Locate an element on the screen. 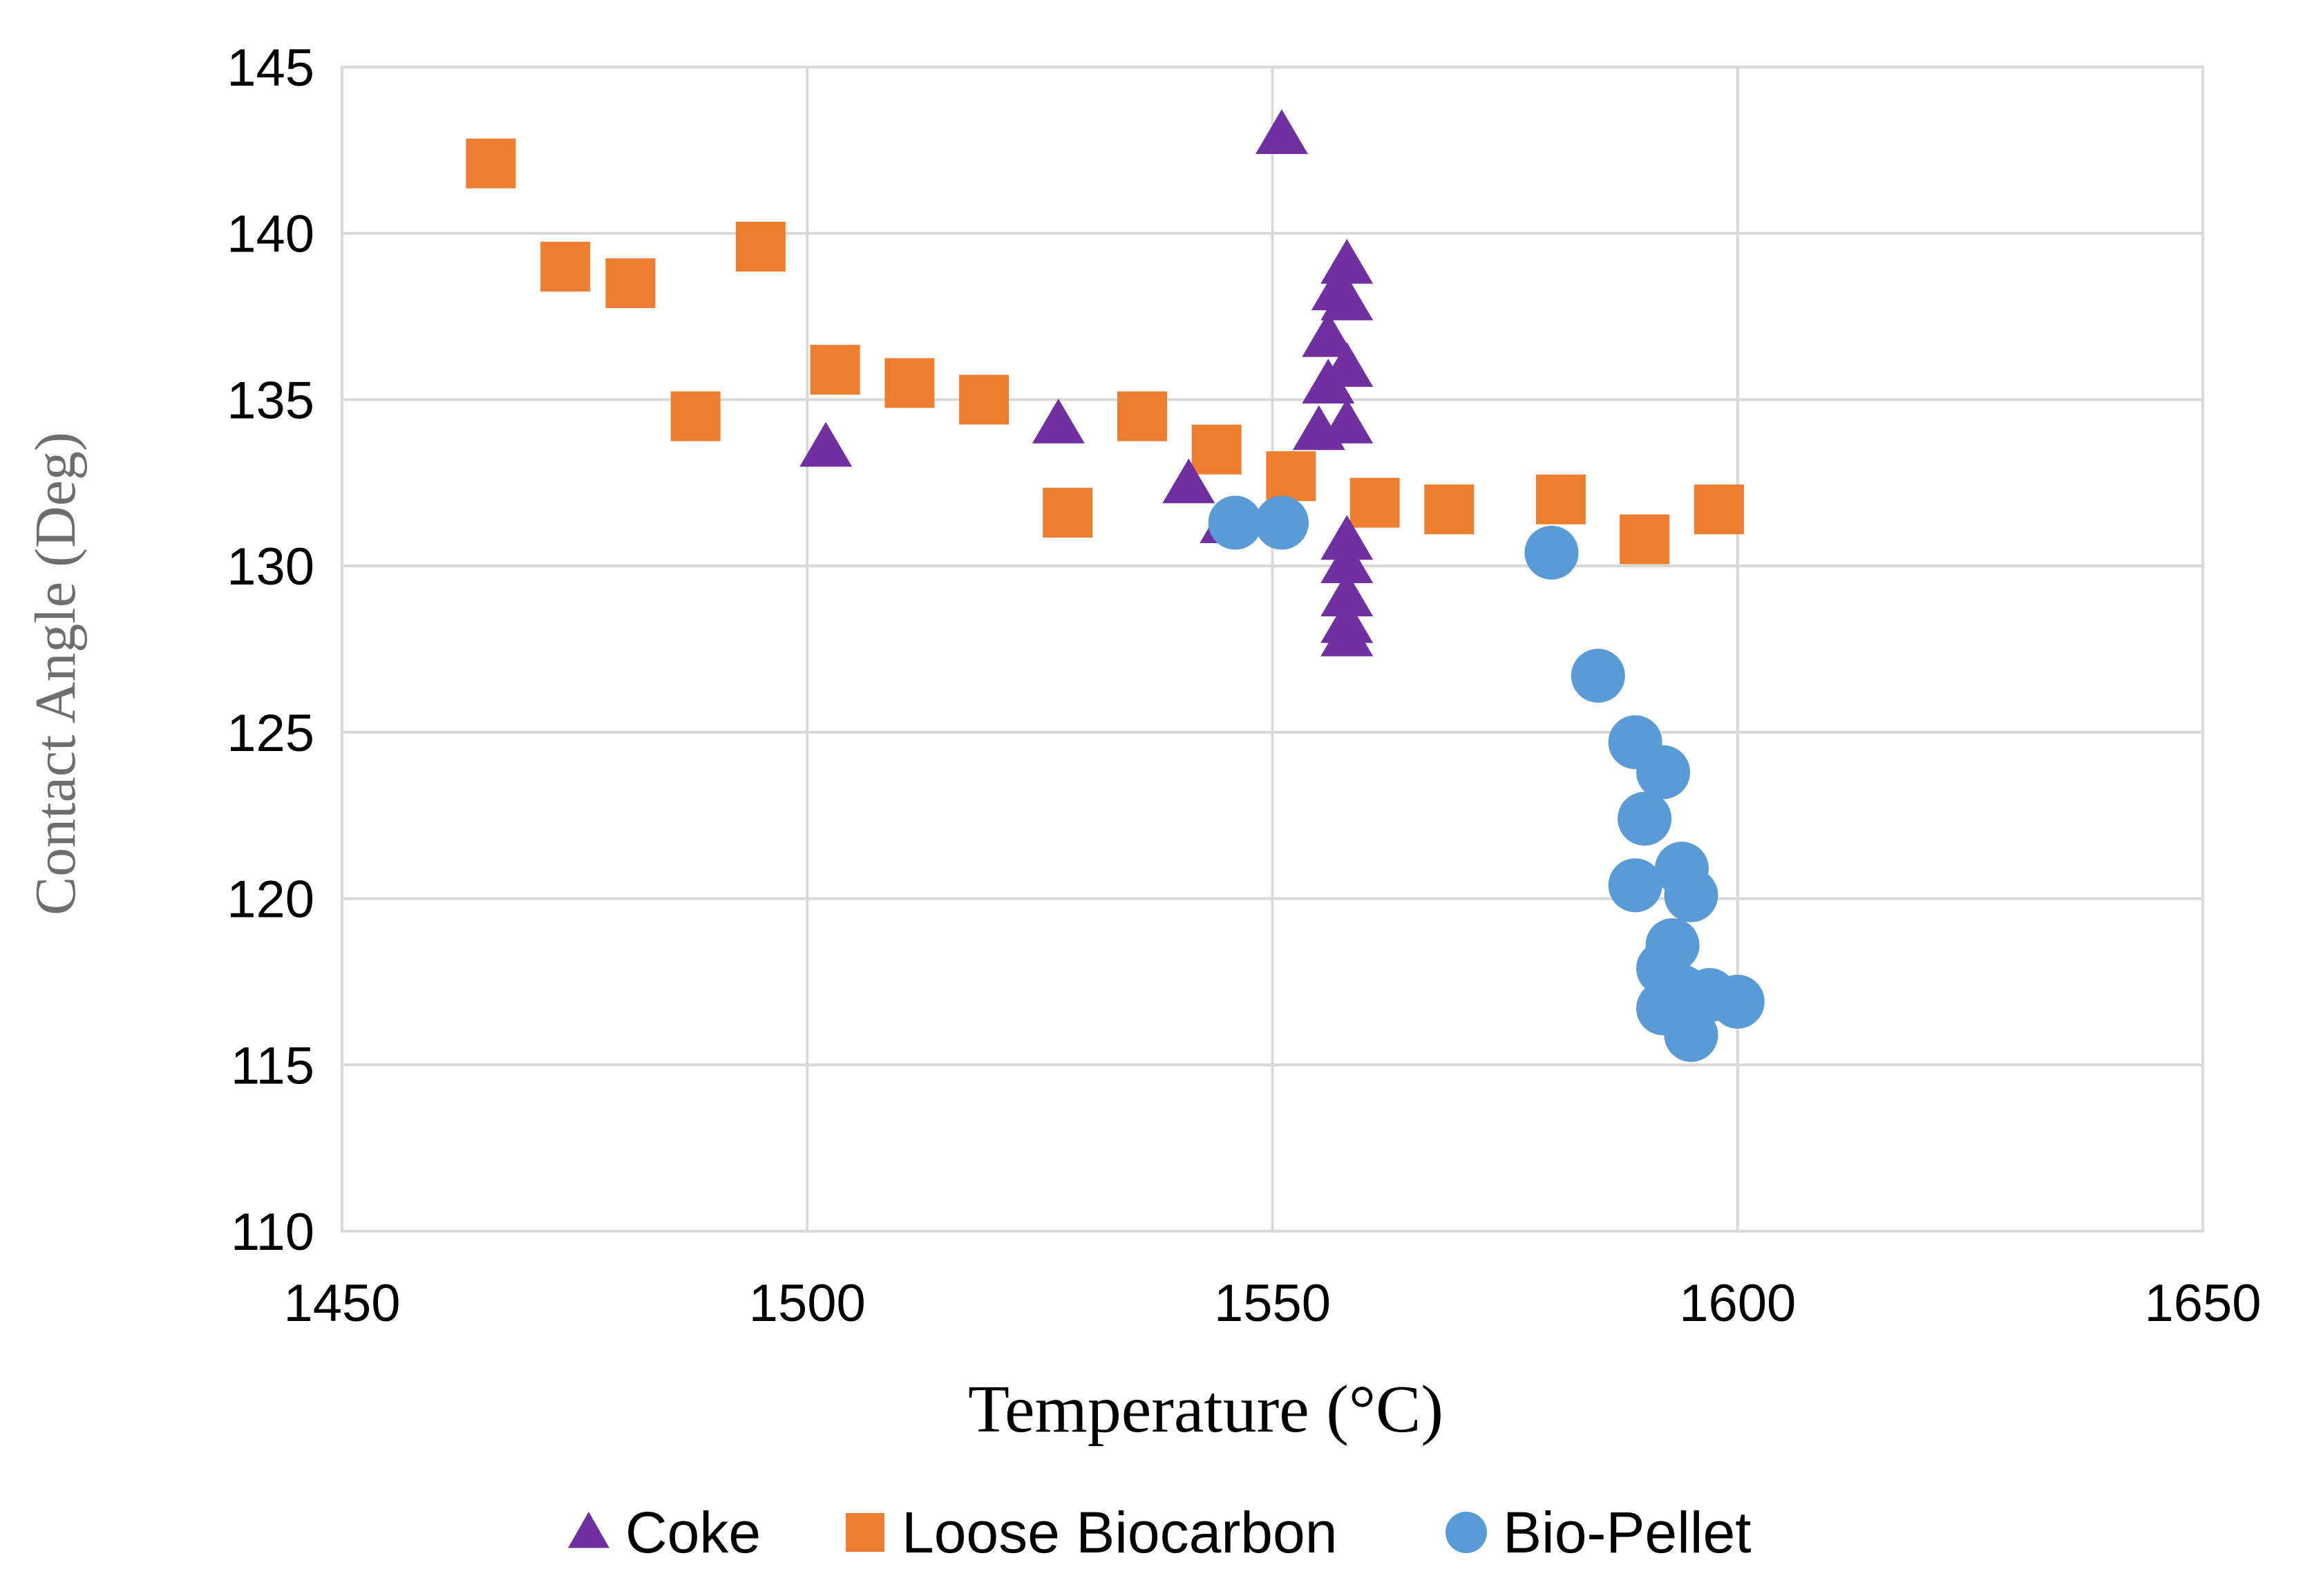  series-loose-biocarbon is located at coordinates (1105, 351).